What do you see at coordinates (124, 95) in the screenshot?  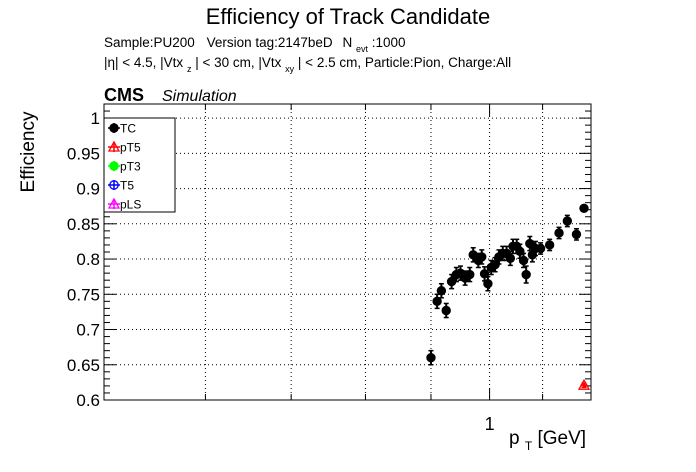 I see `cms-label: CMS` at bounding box center [124, 95].